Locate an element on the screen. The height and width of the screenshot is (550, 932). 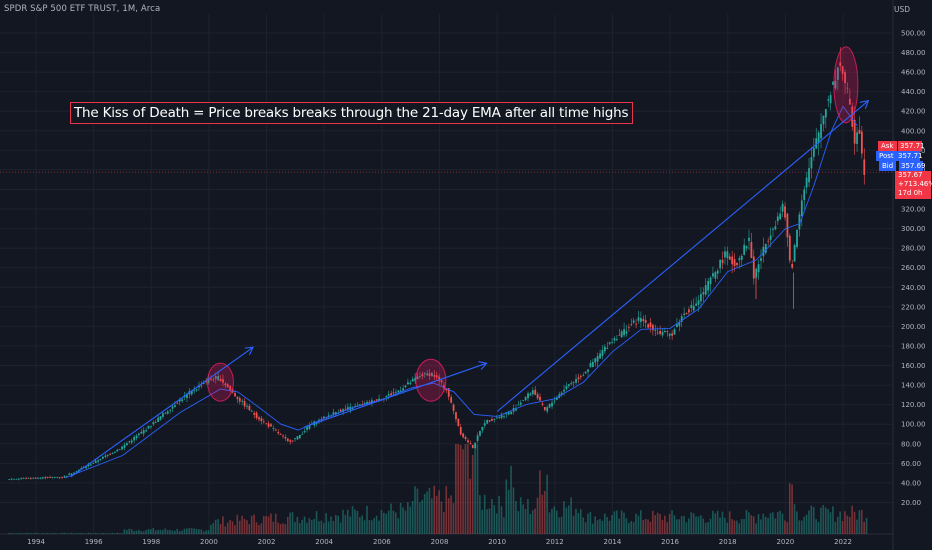
x-tick-label: 2000 is located at coordinates (209, 542).